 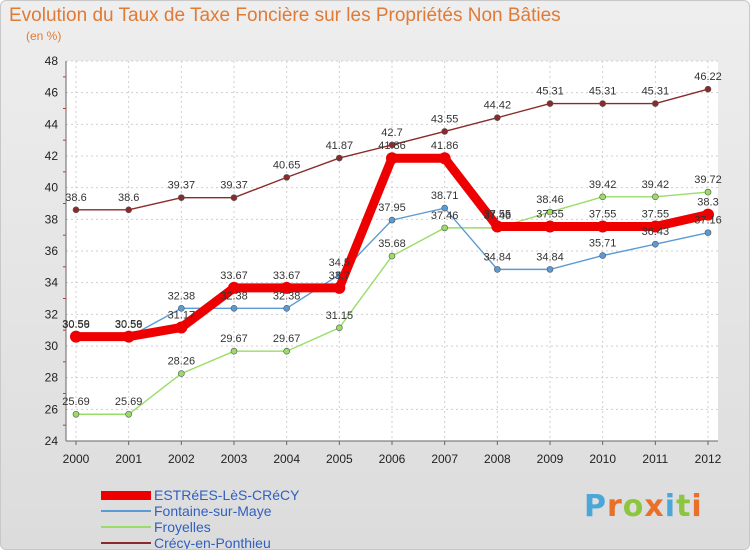 What do you see at coordinates (52, 283) in the screenshot?
I see `y-tick-label: 34` at bounding box center [52, 283].